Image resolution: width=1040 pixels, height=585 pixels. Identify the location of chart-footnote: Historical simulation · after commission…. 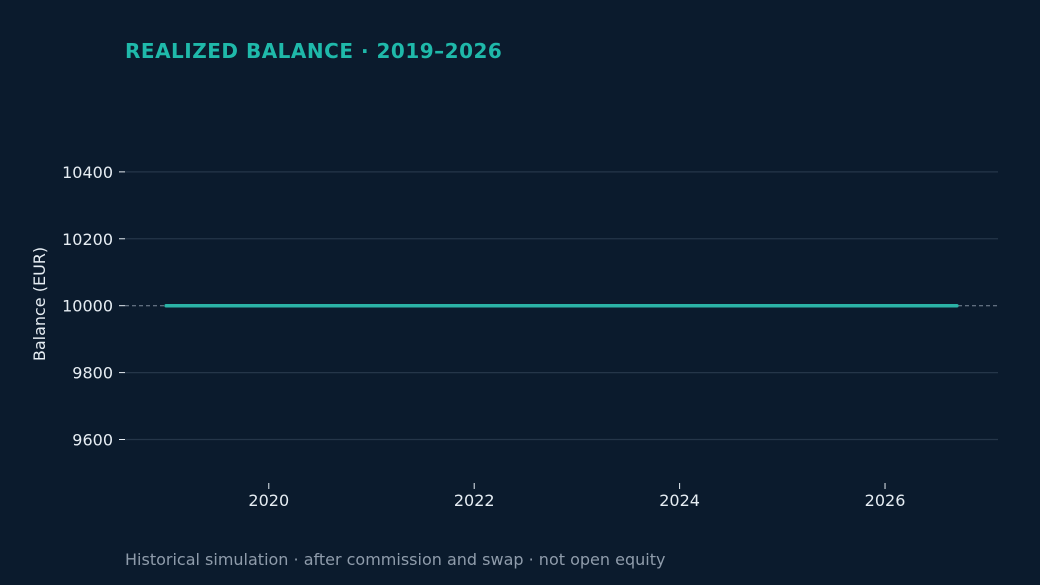
(395, 559).